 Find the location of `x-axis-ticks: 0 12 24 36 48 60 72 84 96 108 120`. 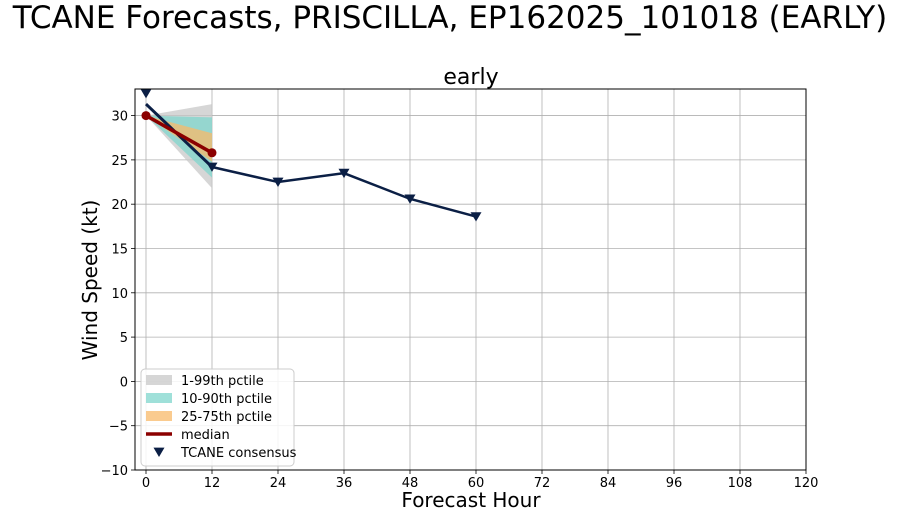

x-axis-ticks: 0 12 24 36 48 60 72 84 96 108 120 is located at coordinates (480, 480).